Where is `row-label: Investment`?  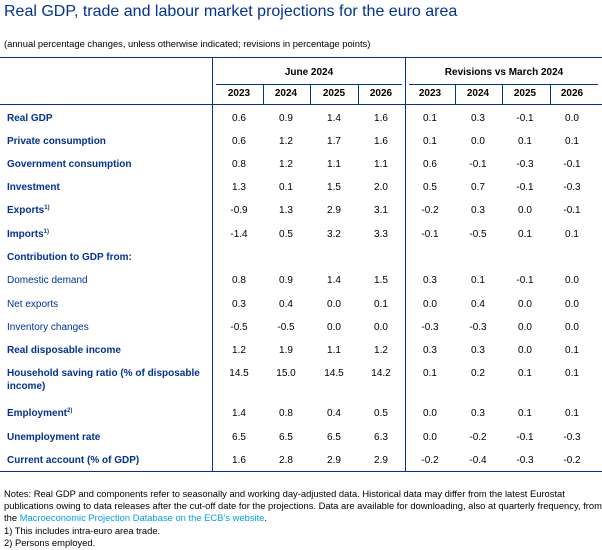
row-label: Investment is located at coordinates (109, 187).